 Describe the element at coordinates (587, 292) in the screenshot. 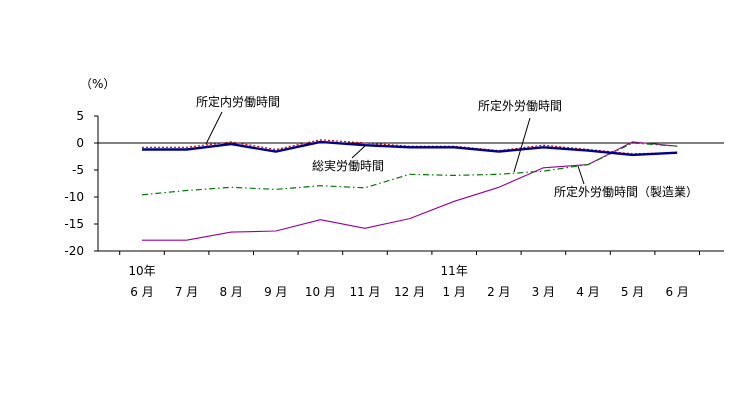

I see `x-tick-label: 4 月` at that location.